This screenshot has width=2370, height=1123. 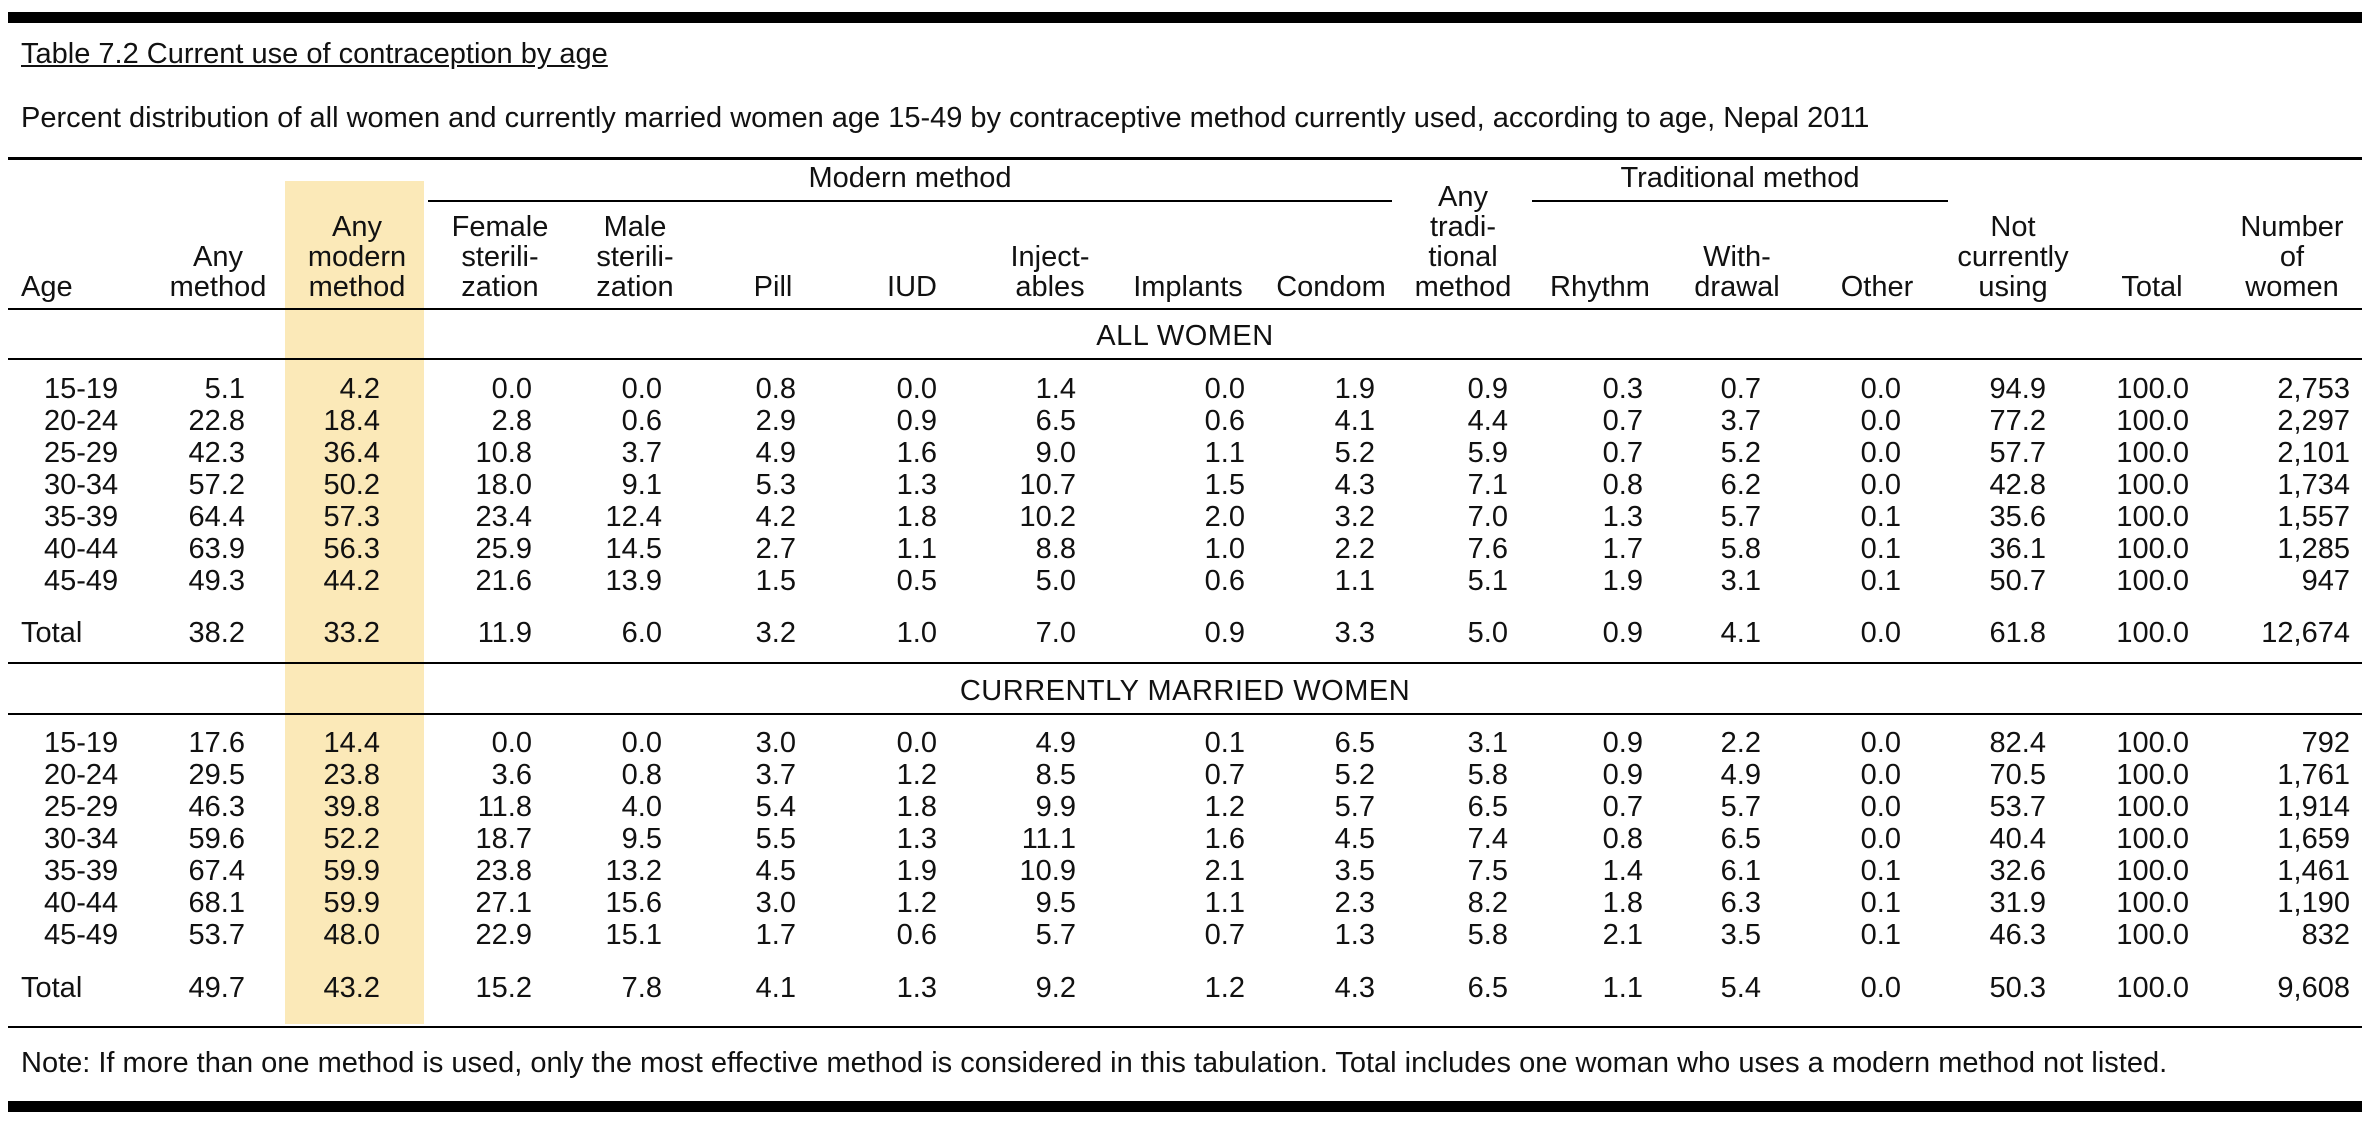 What do you see at coordinates (216, 421) in the screenshot?
I see `cell-any-method: 22.8` at bounding box center [216, 421].